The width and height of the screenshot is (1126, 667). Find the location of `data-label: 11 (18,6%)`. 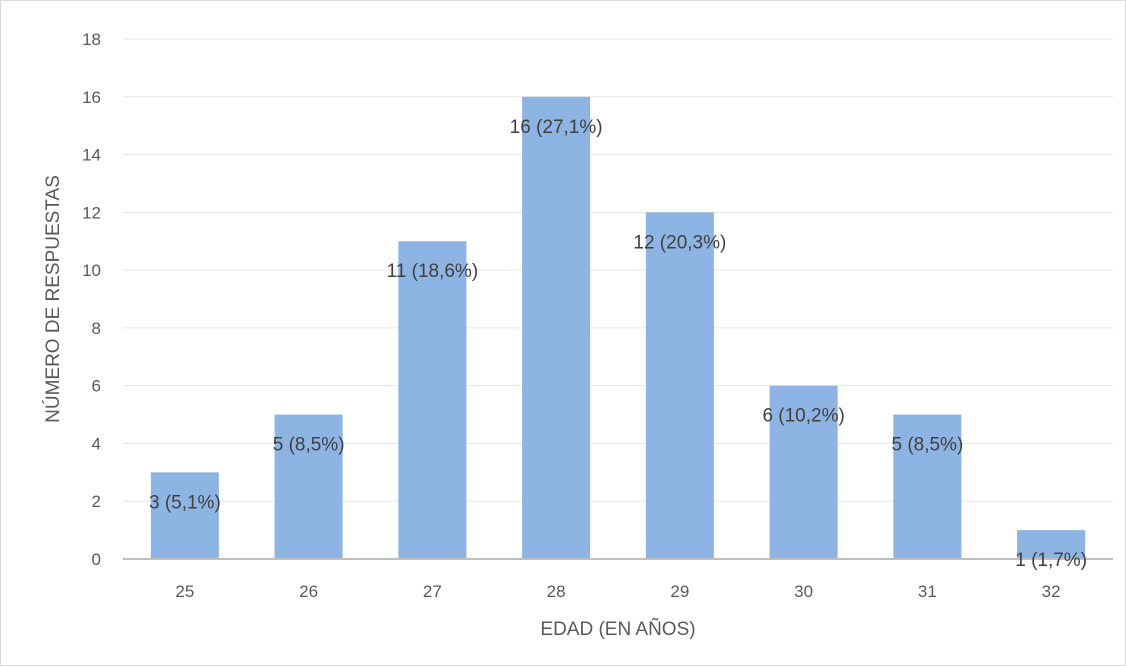

data-label: 11 (18,6%) is located at coordinates (433, 271).